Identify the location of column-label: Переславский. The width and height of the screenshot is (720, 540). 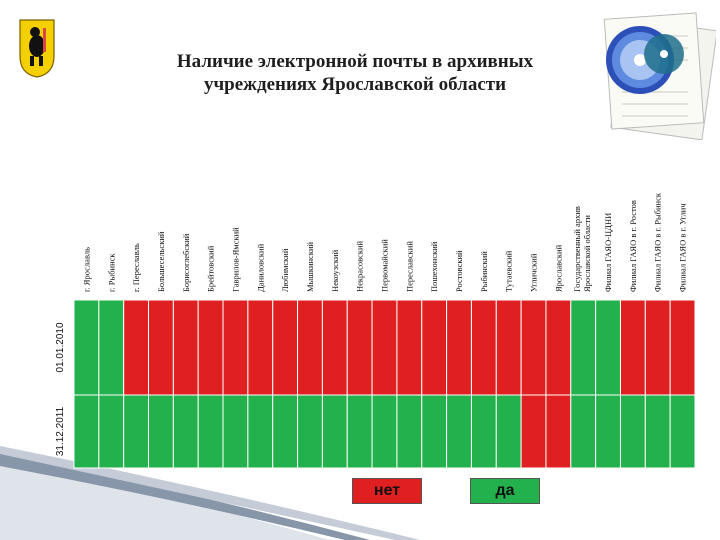
(409, 266).